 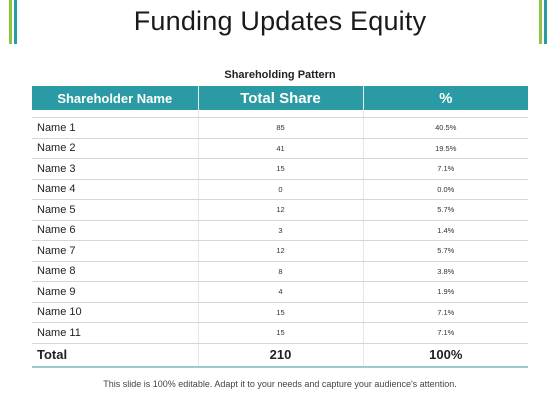 I want to click on total-share-cell: 41, so click(x=281, y=148).